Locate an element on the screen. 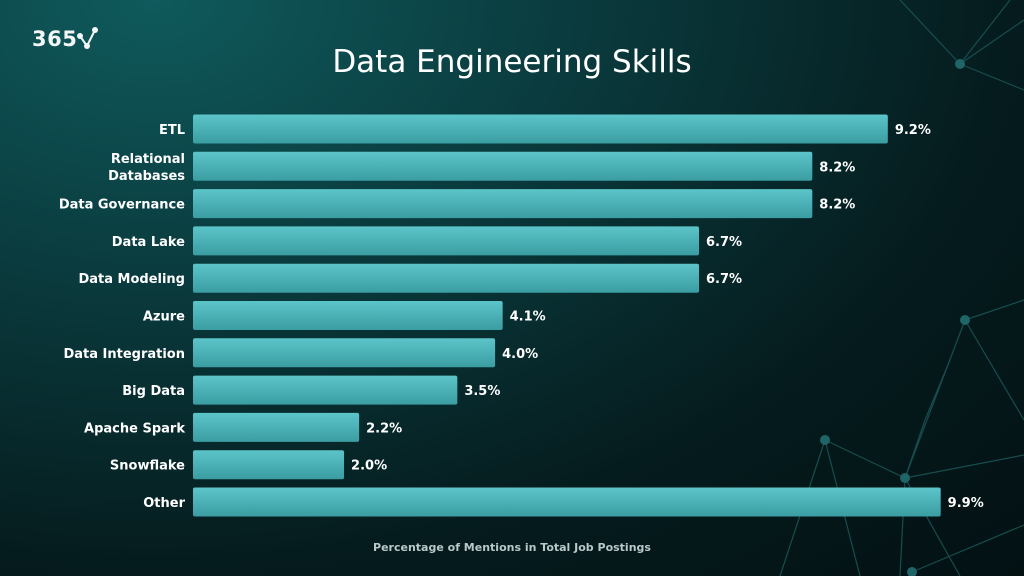 Image resolution: width=1024 pixels, height=576 pixels. logo-check-icon is located at coordinates (88, 38).